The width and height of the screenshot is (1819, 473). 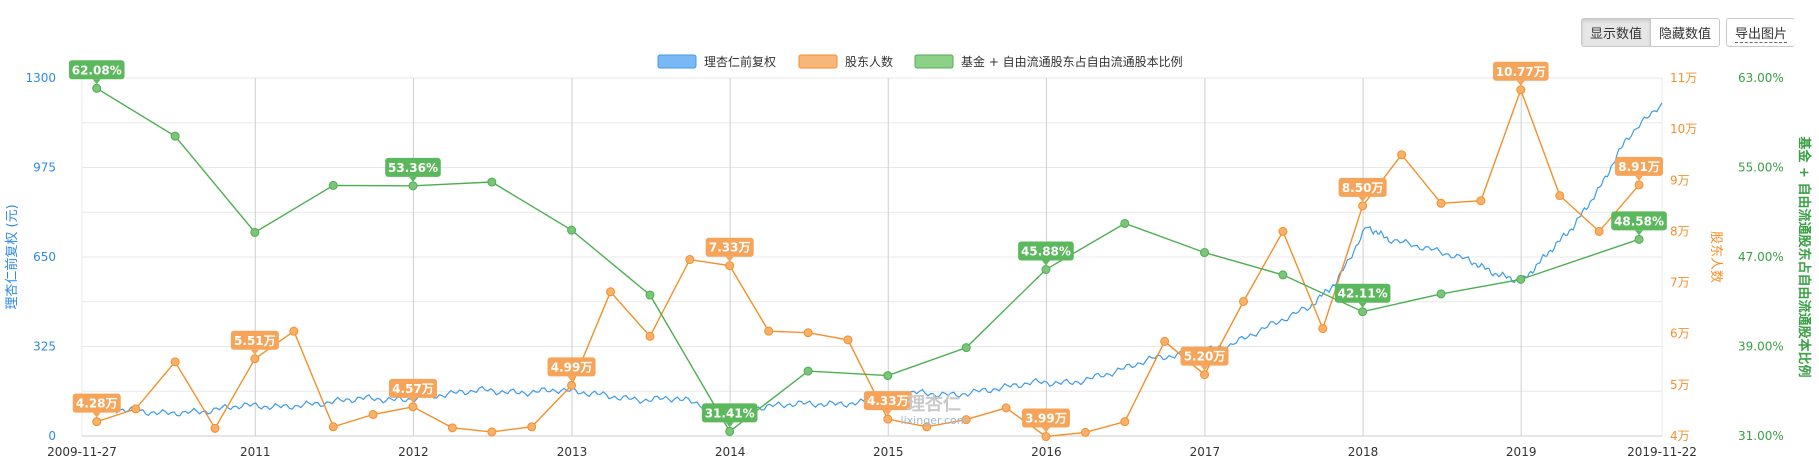 I want to click on data-label-text: 4.57万, so click(x=413, y=389).